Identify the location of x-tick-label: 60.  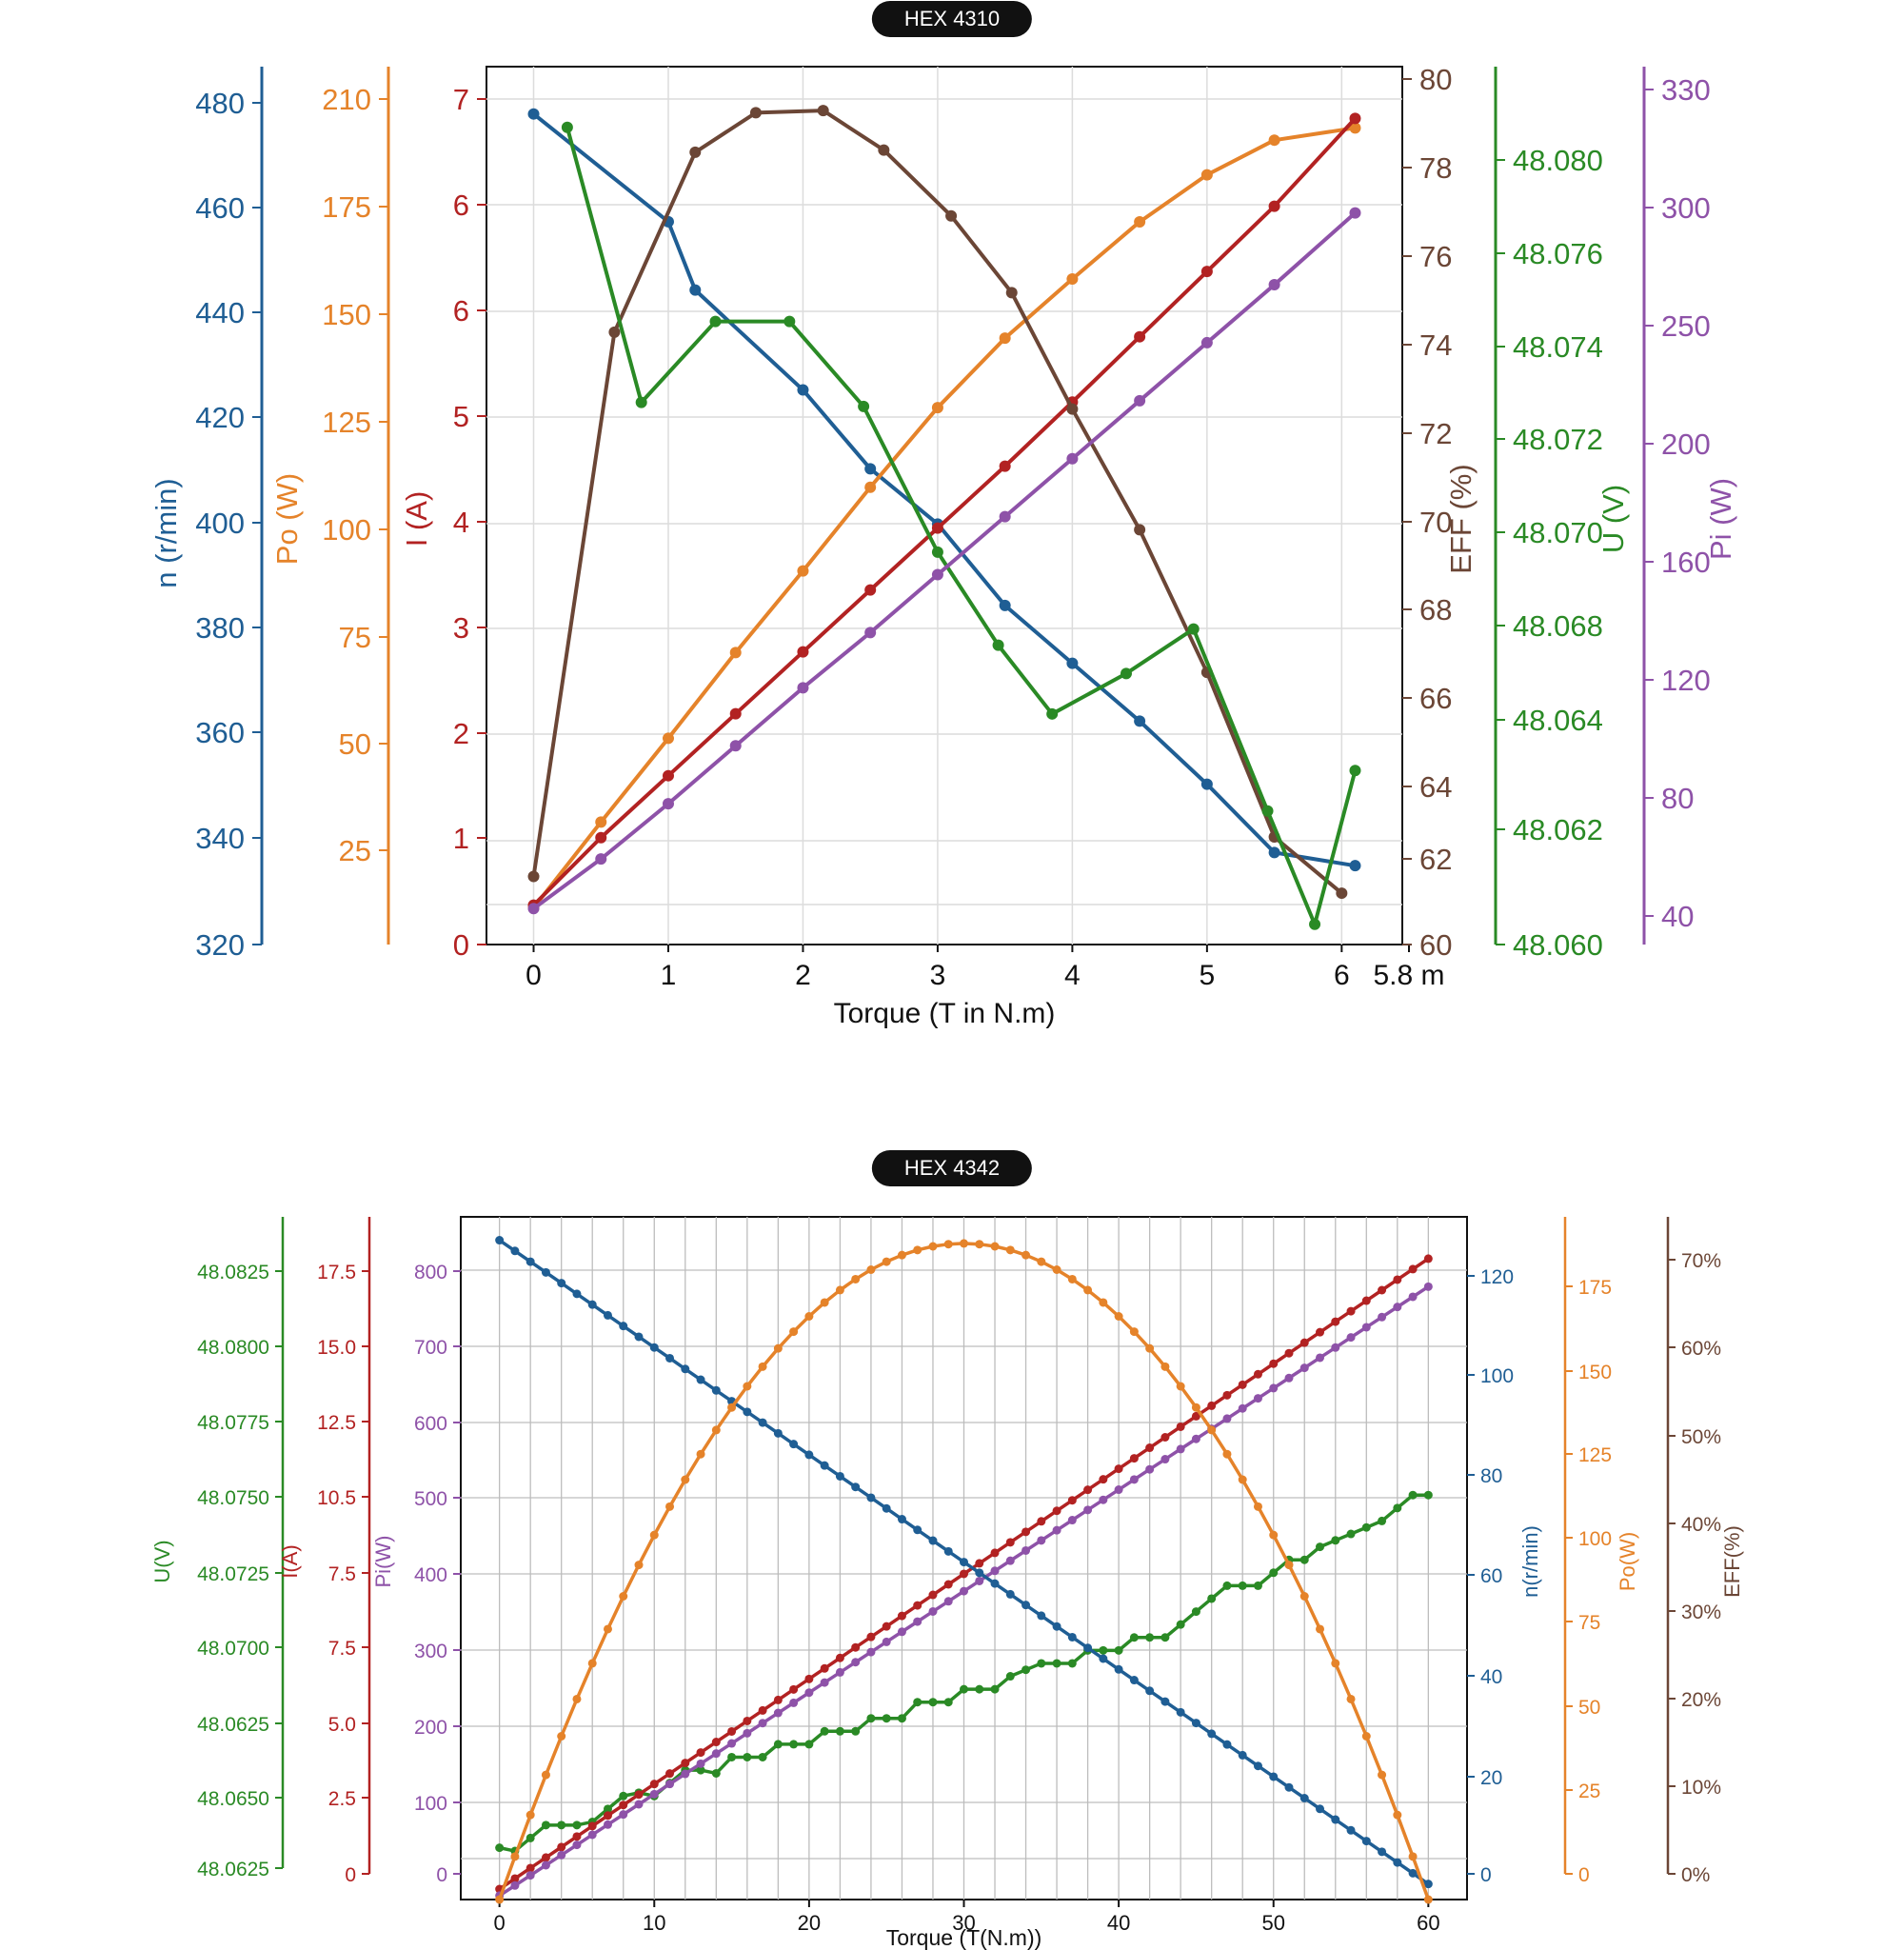
(1428, 1923).